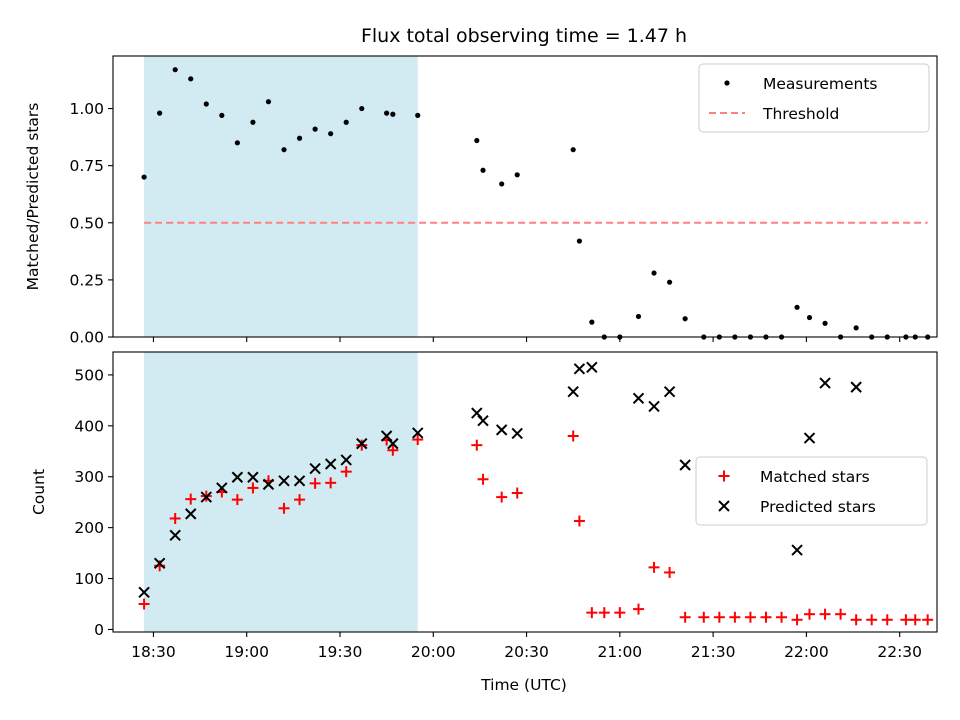 The image size is (960, 720). I want to click on legend: Matched stars Predicted stars, so click(811, 491).